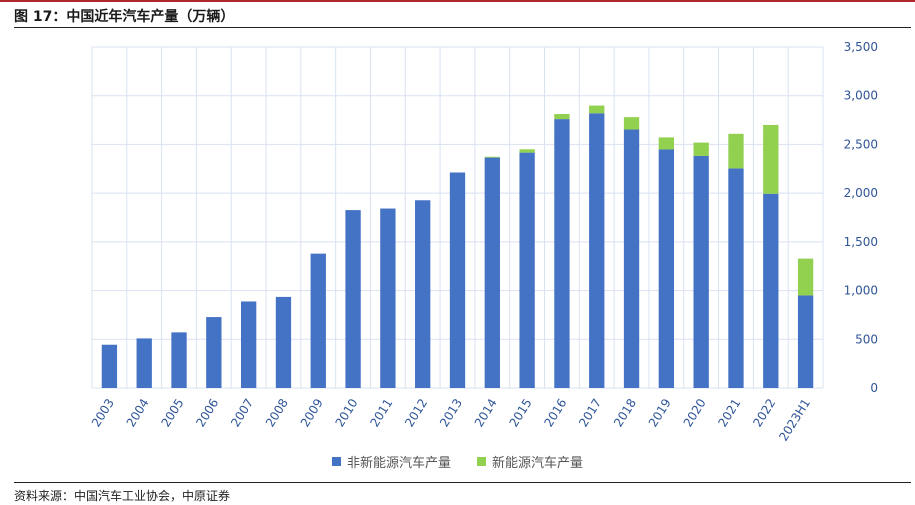  I want to click on legend-label-non-nev: 非新能源汽车产量, so click(398, 463).